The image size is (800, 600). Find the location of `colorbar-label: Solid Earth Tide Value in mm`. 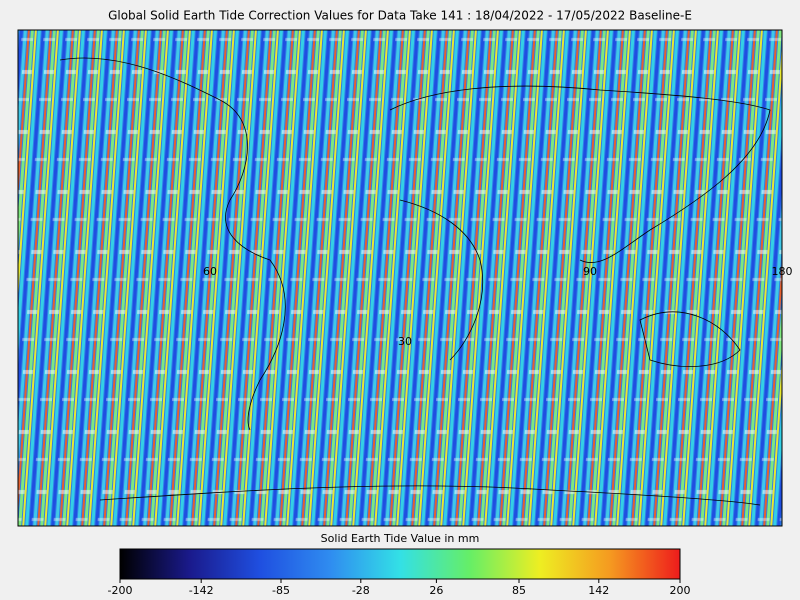

colorbar-label: Solid Earth Tide Value in mm is located at coordinates (400, 538).